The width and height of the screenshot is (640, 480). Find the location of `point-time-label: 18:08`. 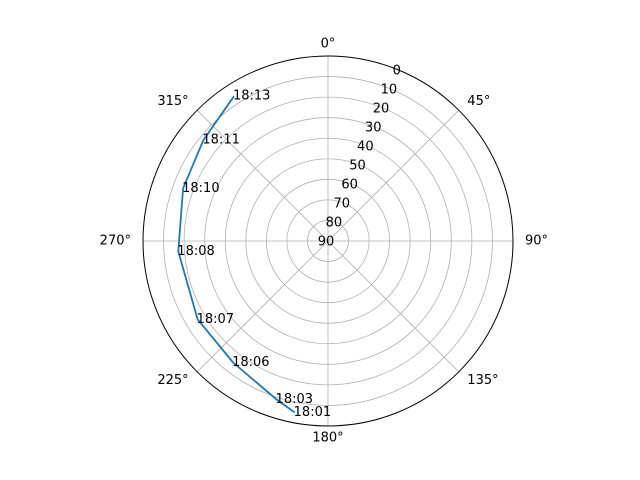

point-time-label: 18:08 is located at coordinates (195, 251).